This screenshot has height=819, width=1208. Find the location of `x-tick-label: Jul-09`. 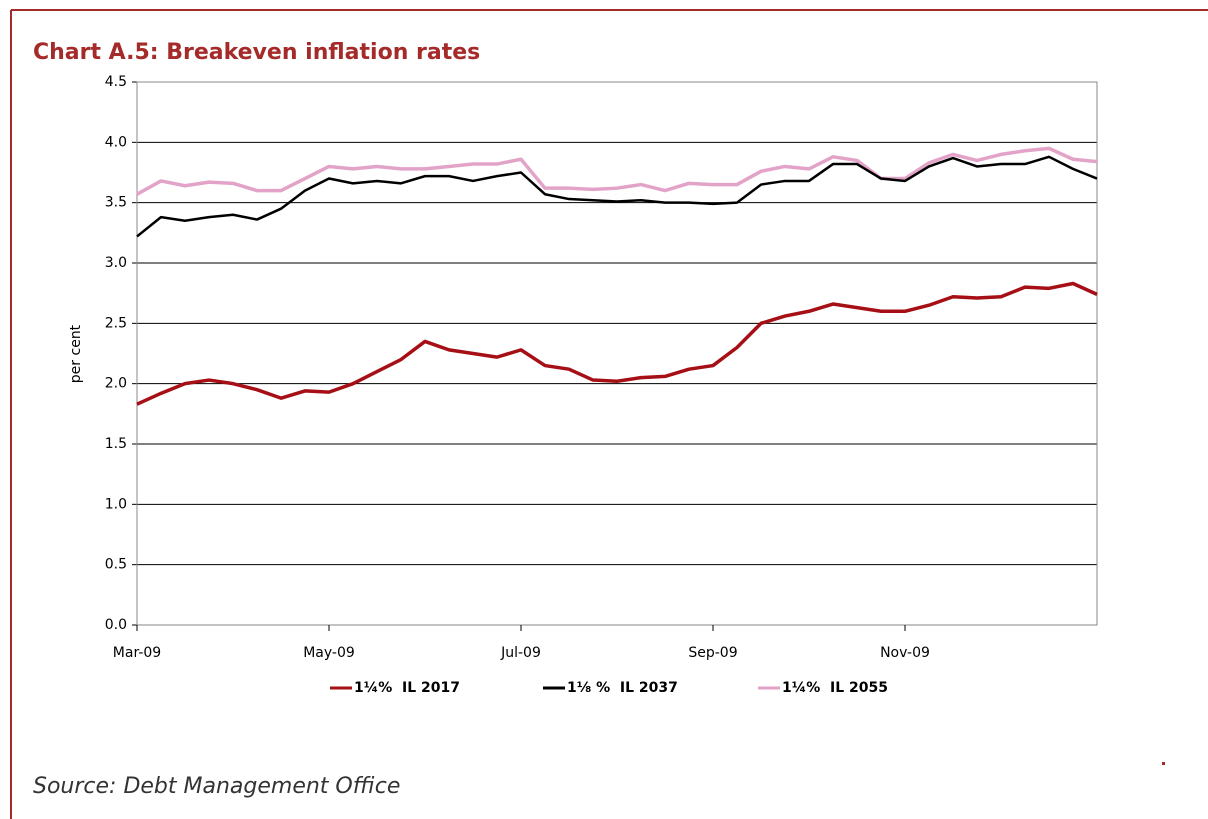

x-tick-label: Jul-09 is located at coordinates (520, 653).